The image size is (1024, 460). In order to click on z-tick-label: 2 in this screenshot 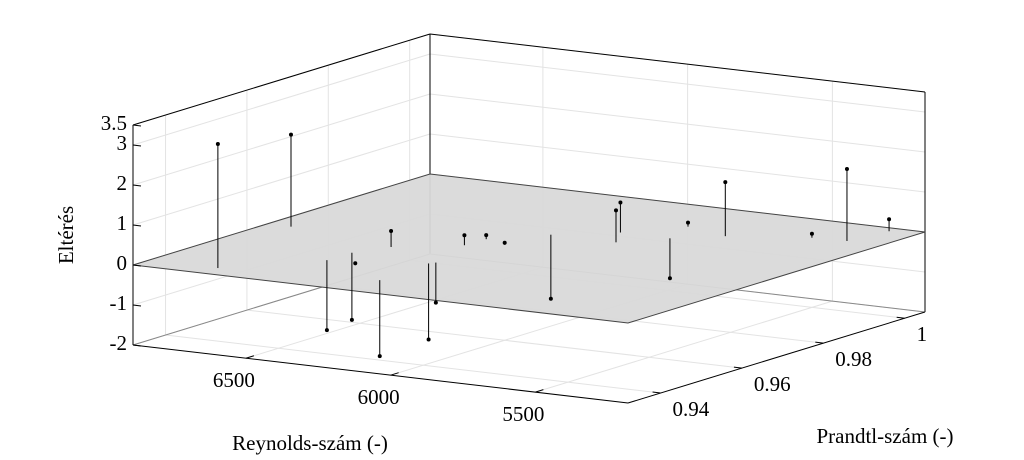, I will do `click(122, 183)`.